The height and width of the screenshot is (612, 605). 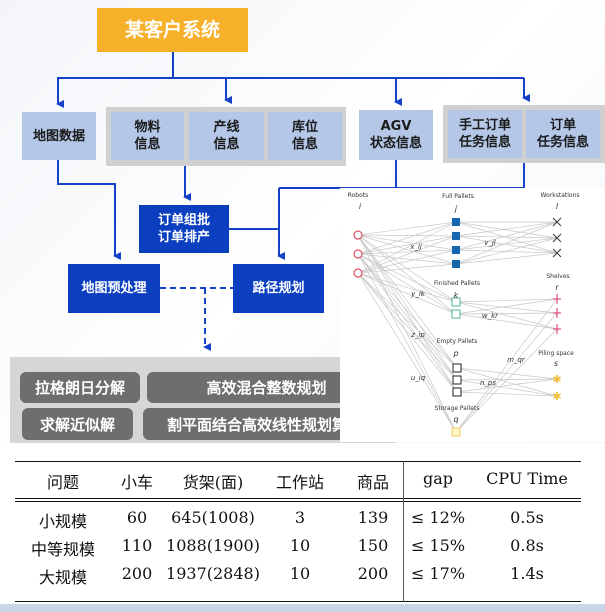 I want to click on robot-node, so click(x=358, y=273).